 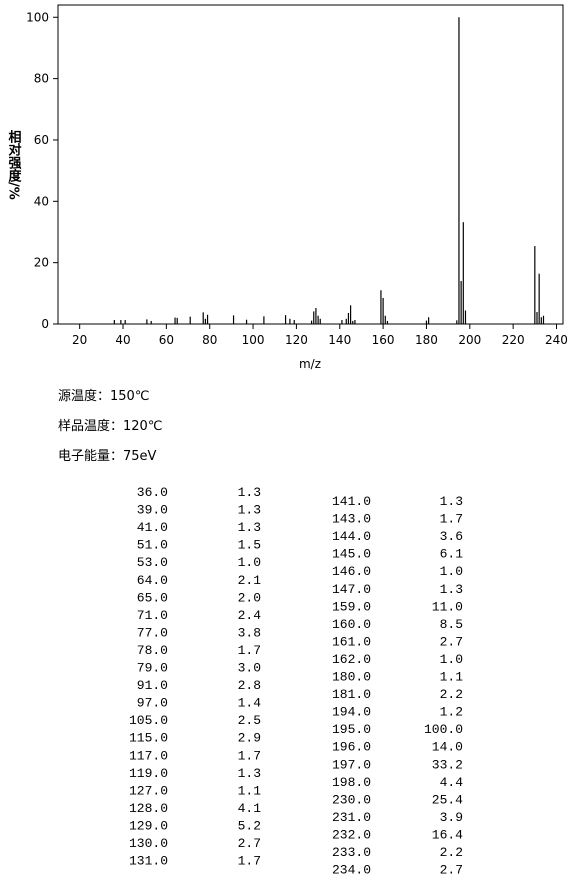 I want to click on x-tick-label: 100, so click(x=253, y=340).